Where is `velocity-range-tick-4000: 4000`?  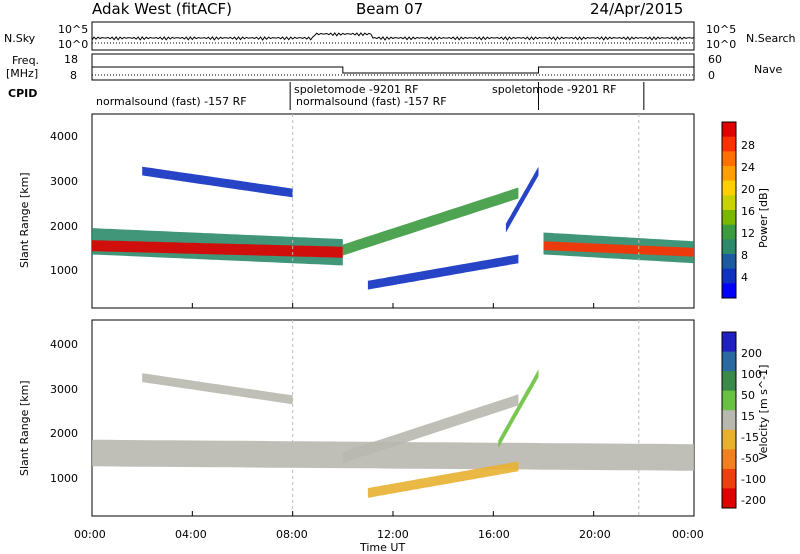 velocity-range-tick-4000: 4000 is located at coordinates (64, 344).